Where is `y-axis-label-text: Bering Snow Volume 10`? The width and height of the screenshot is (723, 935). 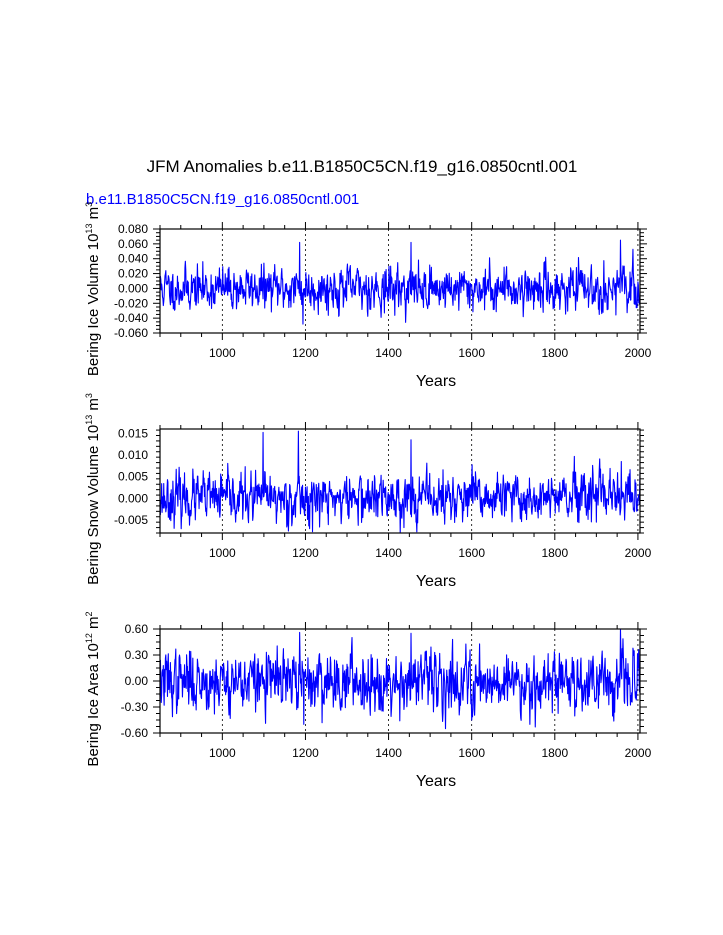
y-axis-label-text: Bering Snow Volume 10 is located at coordinates (93, 505).